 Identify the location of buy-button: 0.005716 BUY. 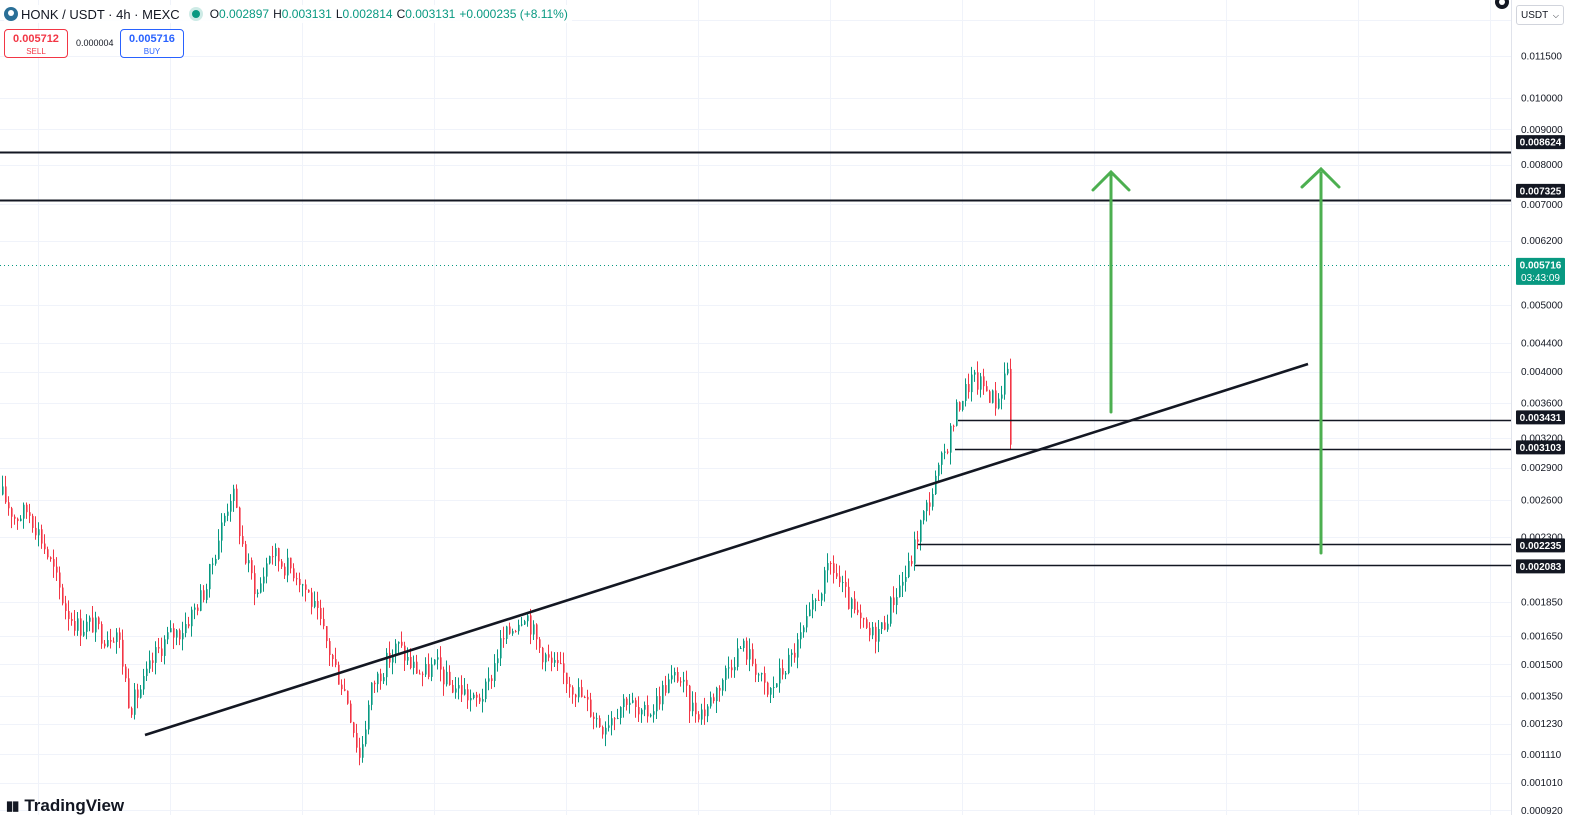
(152, 43).